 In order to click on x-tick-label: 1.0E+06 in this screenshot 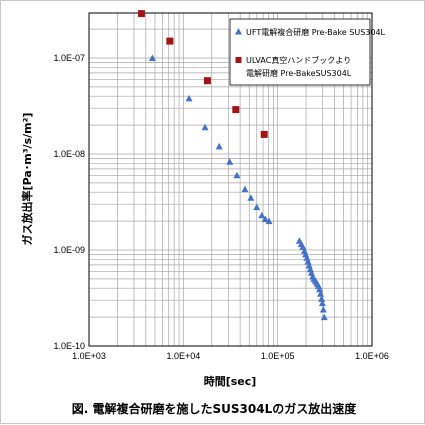, I will do `click(372, 356)`.